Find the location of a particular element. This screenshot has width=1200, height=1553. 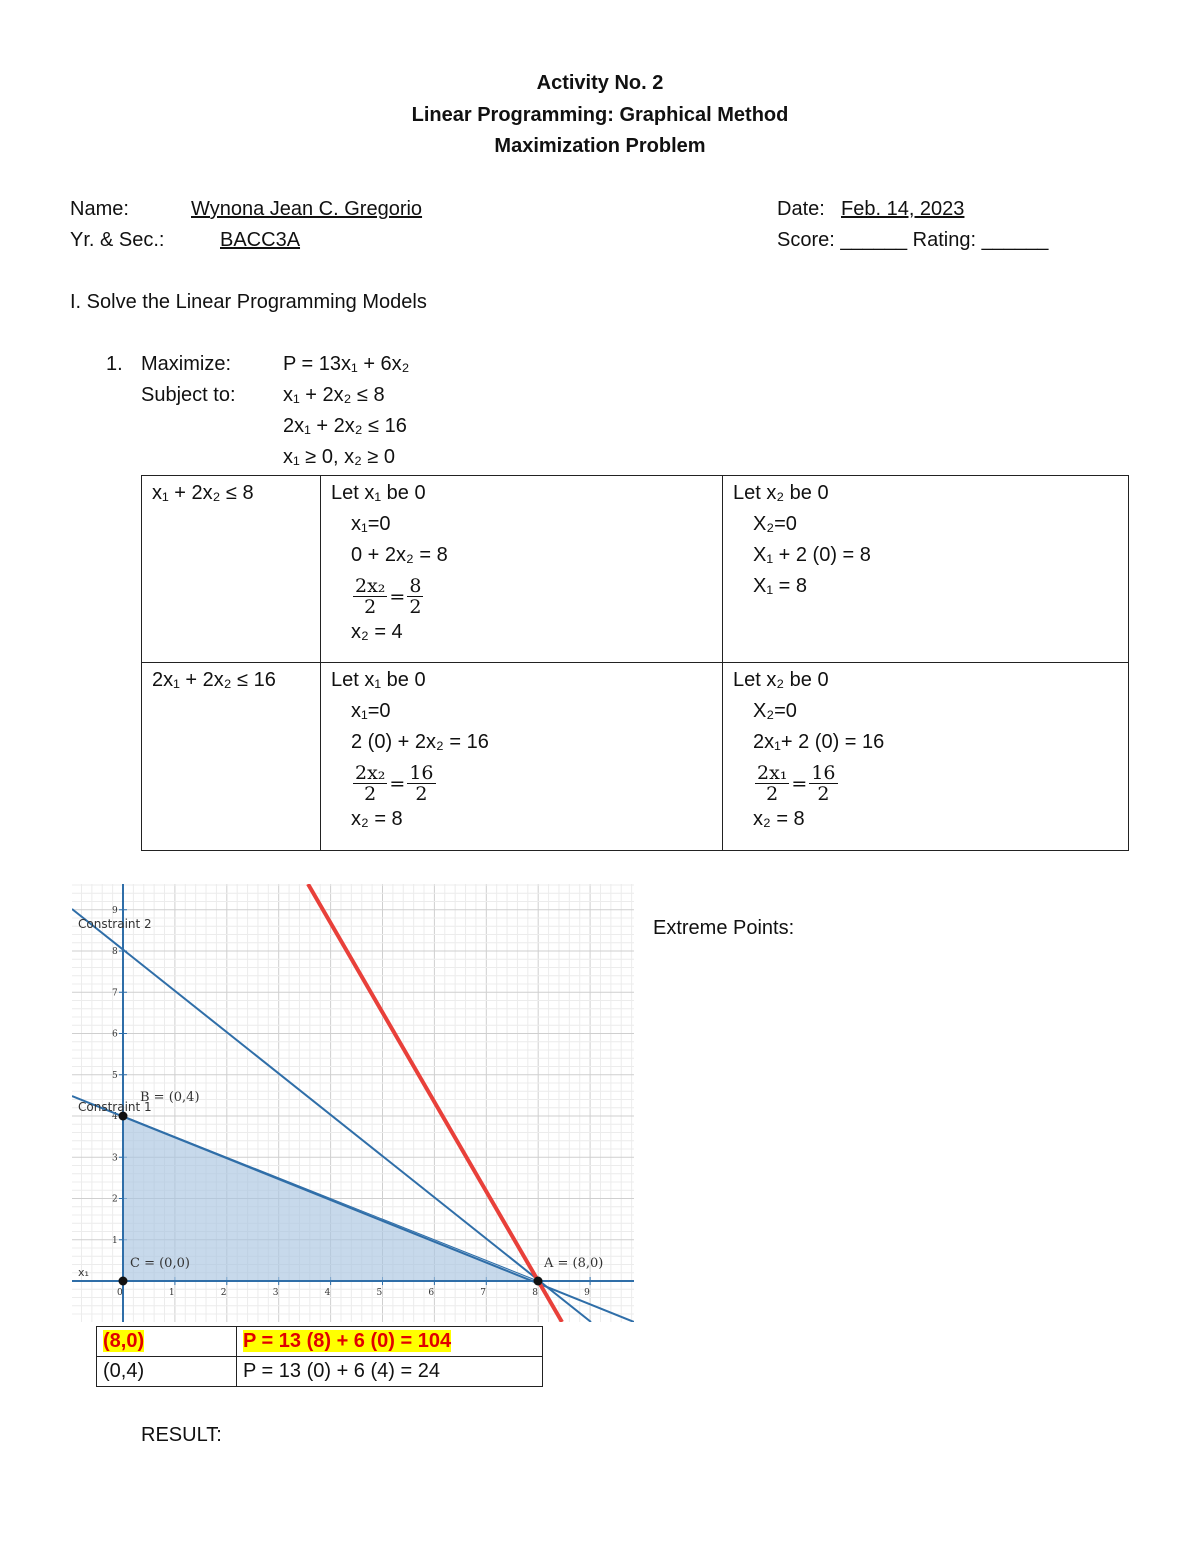

title-line: Activity No. 2 is located at coordinates (600, 83).